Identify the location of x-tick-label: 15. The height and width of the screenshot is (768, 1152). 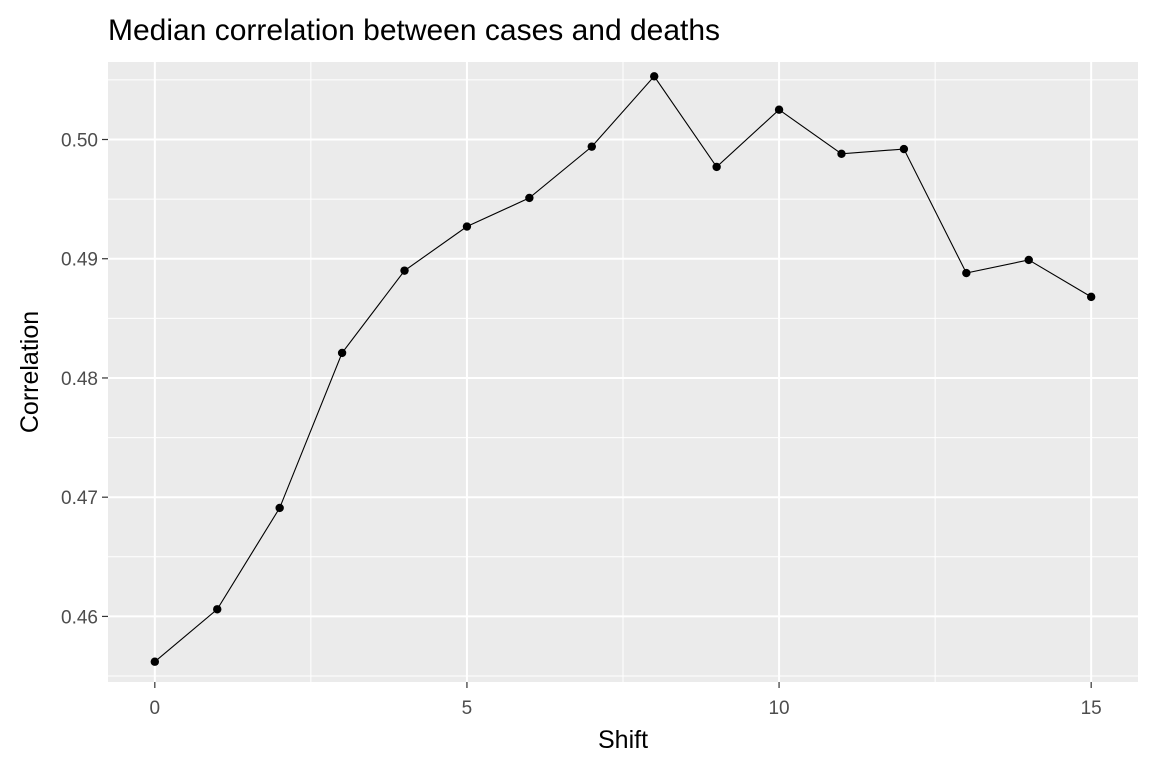
(1091, 708).